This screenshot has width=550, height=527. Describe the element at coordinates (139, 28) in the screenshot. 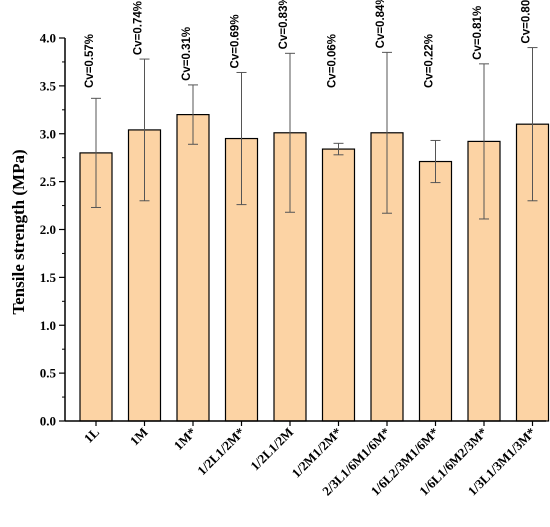

I see `cv-annotation-1: Cv=0.74%` at that location.